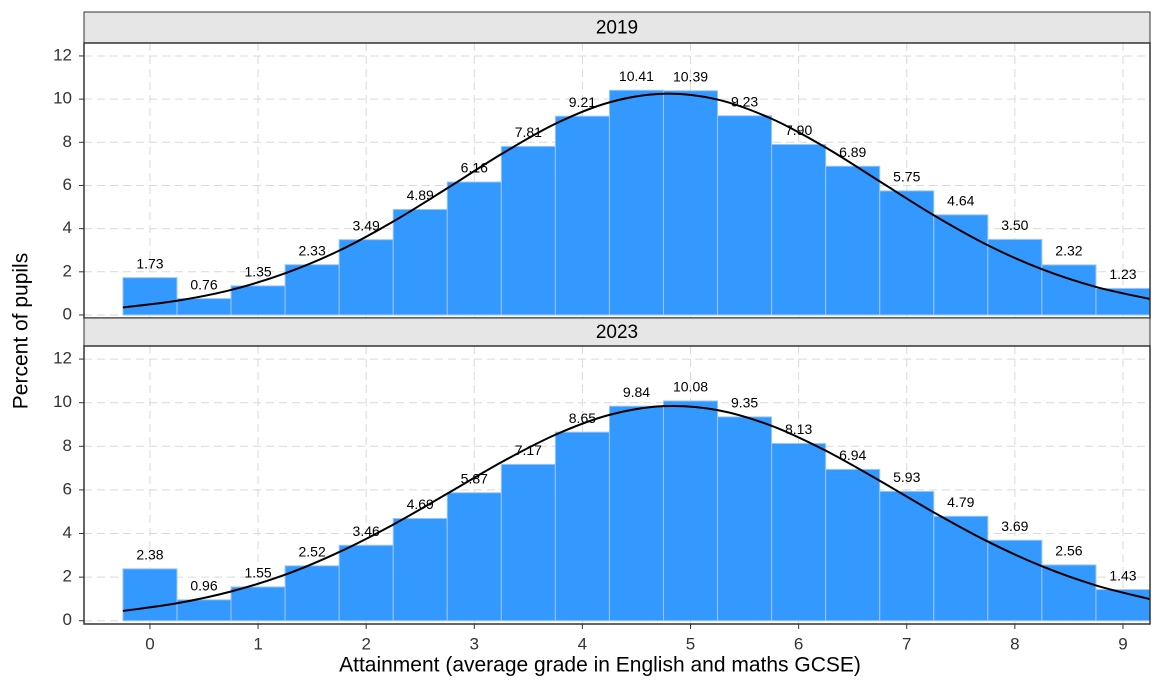 The height and width of the screenshot is (684, 1156). What do you see at coordinates (906, 177) in the screenshot?
I see `value-label: 5.75` at bounding box center [906, 177].